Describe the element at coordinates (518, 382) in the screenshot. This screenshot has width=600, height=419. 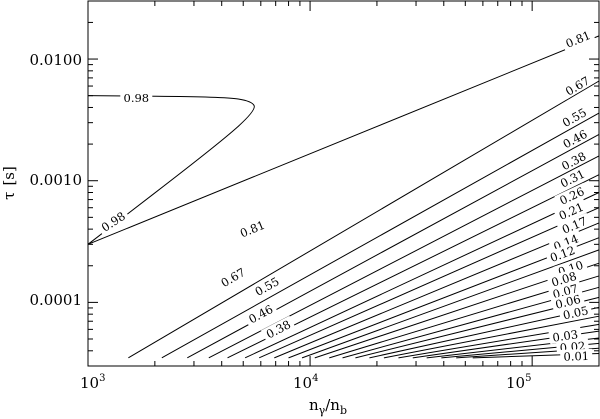
I see `x-tick-label-3: 10⁵` at that location.